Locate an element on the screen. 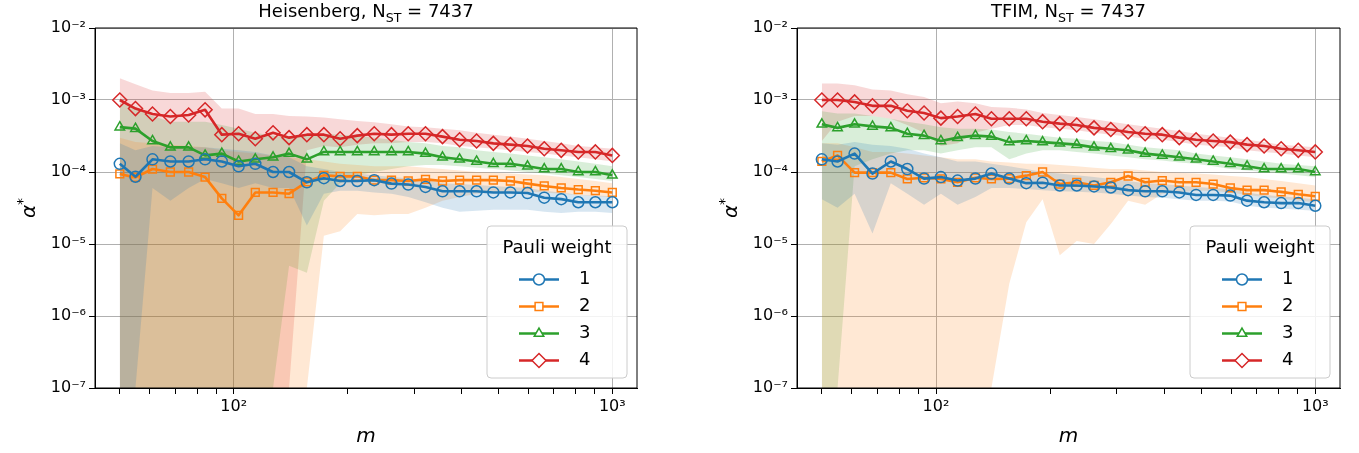  y-tick-label: 10⁻⁶ is located at coordinates (770, 315).